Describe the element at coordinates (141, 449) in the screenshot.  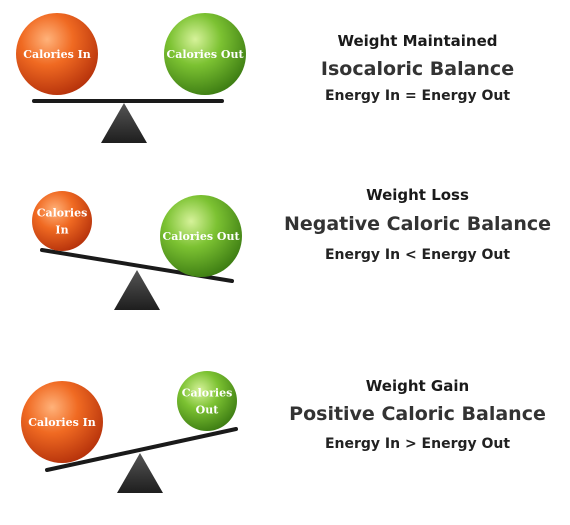
I see `seesaw-beam` at that location.